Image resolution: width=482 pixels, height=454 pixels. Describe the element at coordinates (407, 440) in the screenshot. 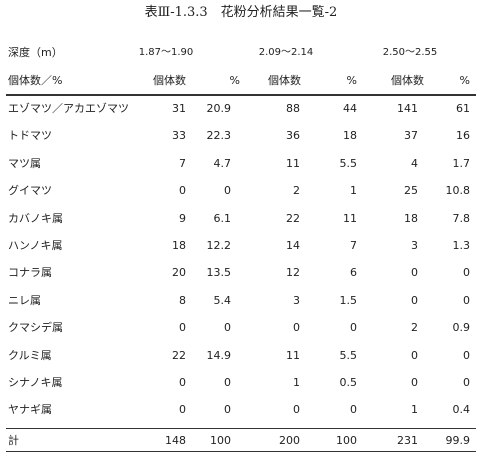

I see `total-value: 231` at that location.